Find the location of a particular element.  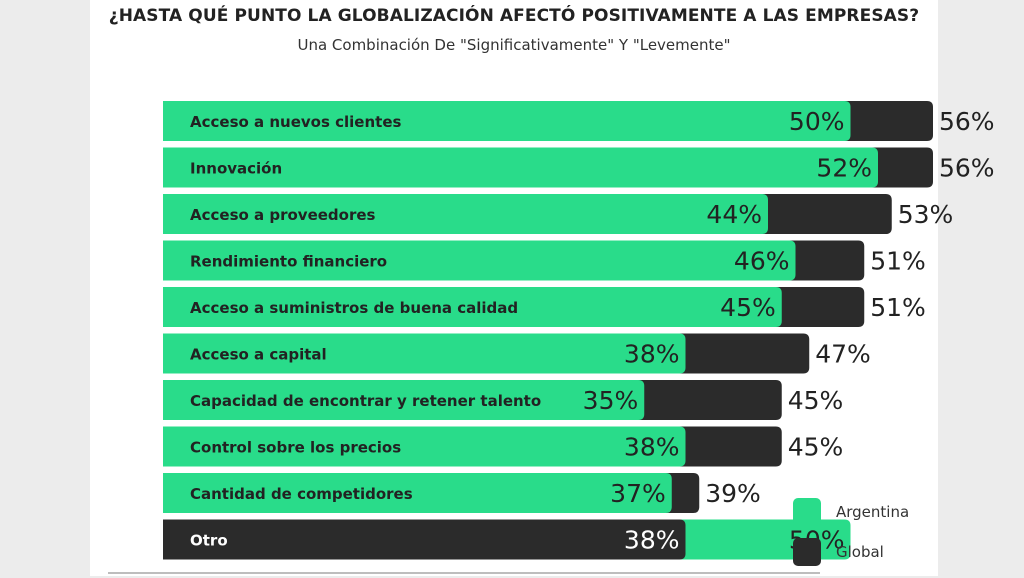

category-label: Control sobre los precios is located at coordinates (295, 448).